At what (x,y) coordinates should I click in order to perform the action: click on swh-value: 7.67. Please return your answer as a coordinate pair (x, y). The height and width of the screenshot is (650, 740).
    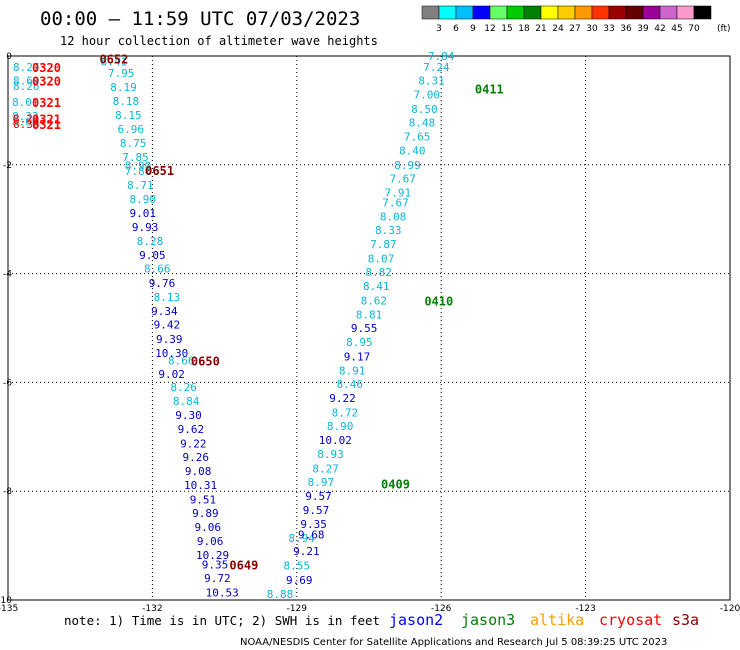
    Looking at the image, I should click on (402, 178).